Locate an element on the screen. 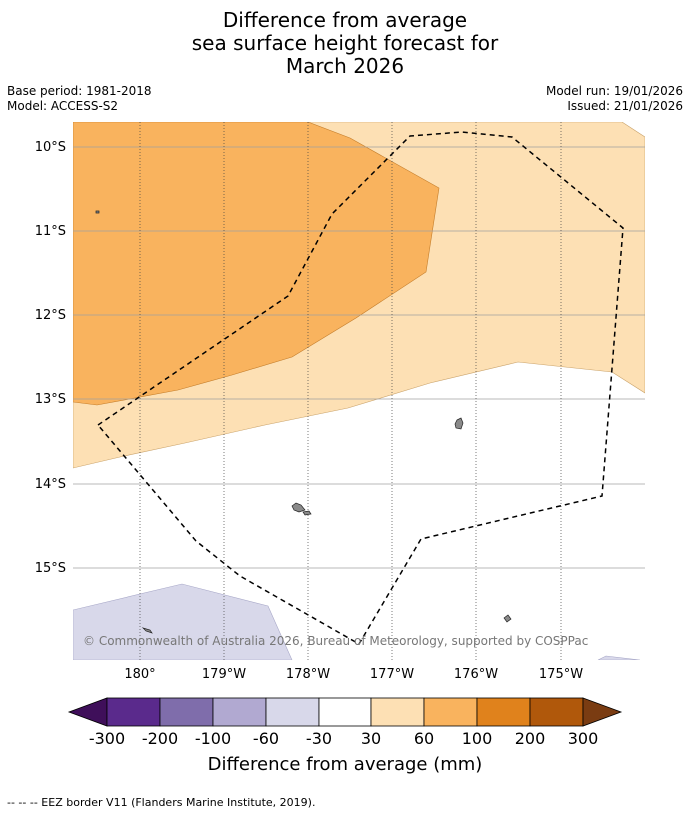 Image resolution: width=690 pixels, height=816 pixels. title-line-2: sea surface height forecast for is located at coordinates (345, 43).